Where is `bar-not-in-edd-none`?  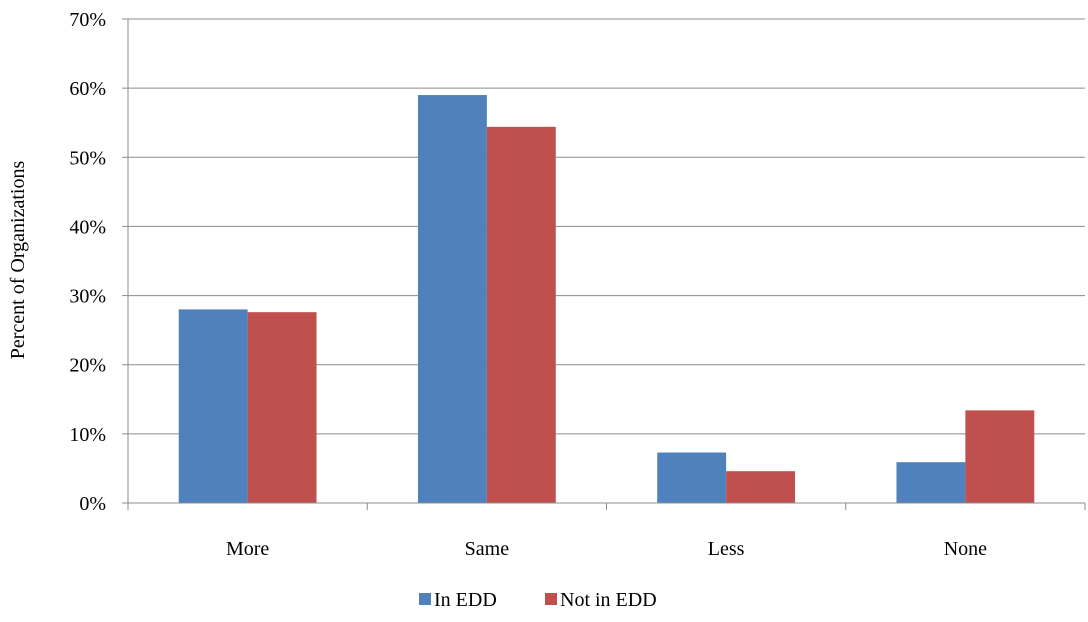 bar-not-in-edd-none is located at coordinates (1000, 456).